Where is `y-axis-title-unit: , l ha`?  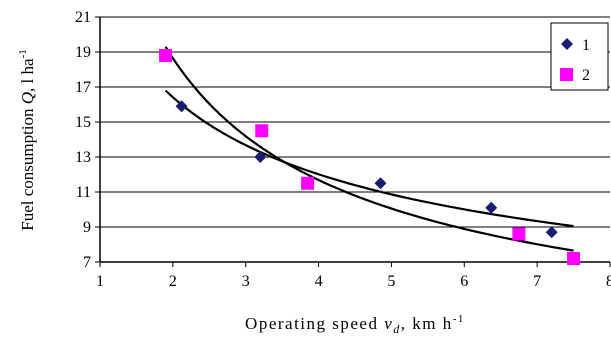 y-axis-title-unit: , l ha is located at coordinates (27, 75).